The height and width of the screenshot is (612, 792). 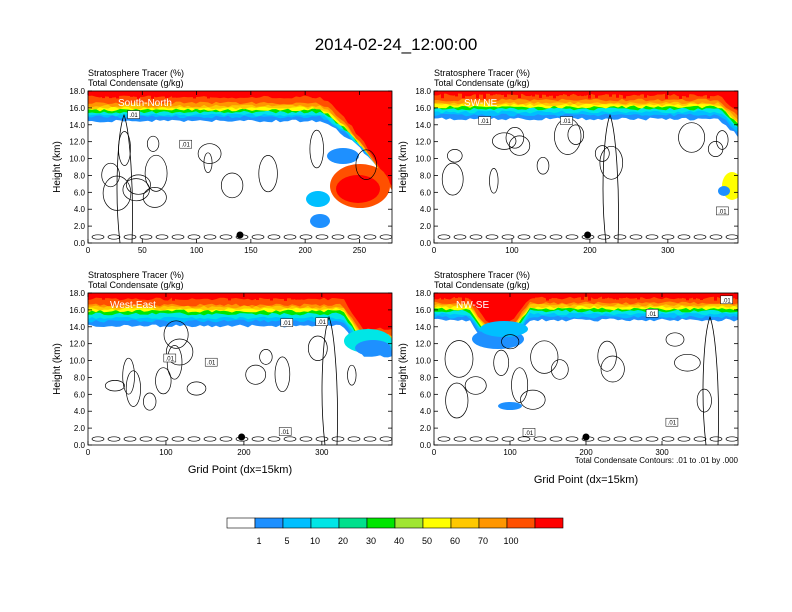 What do you see at coordinates (423, 142) in the screenshot?
I see `y-tick-label: 12.0` at bounding box center [423, 142].